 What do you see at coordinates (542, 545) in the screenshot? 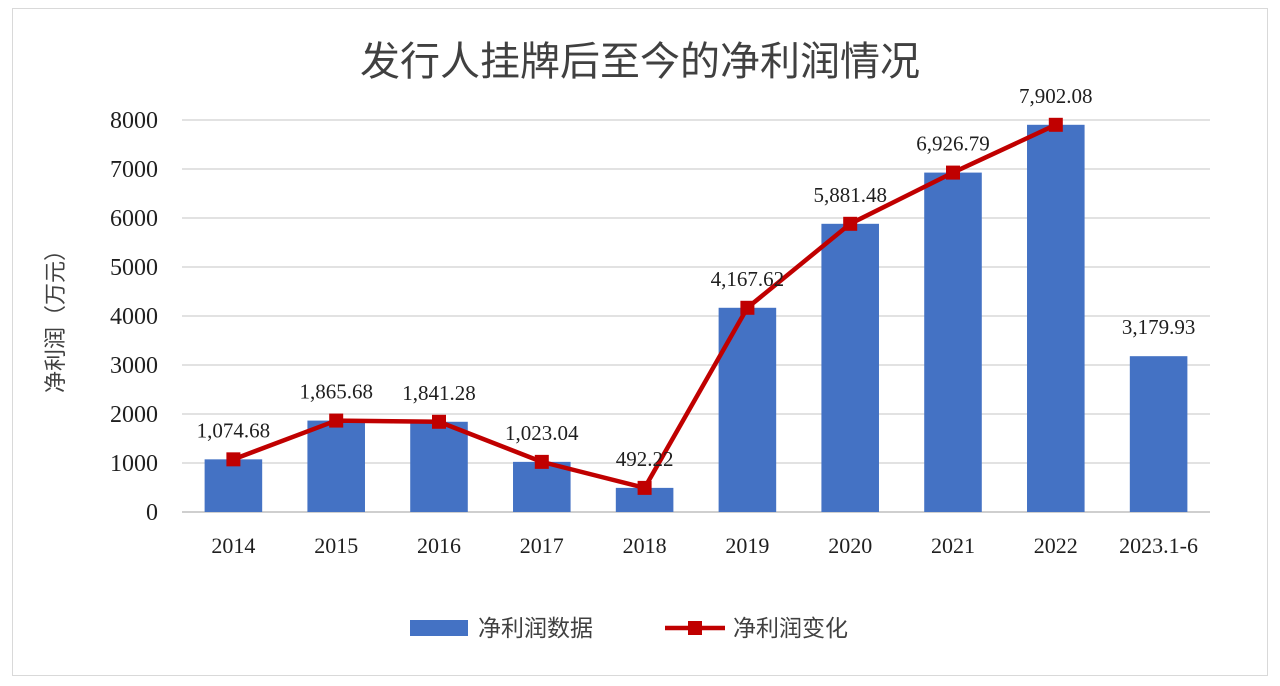
I see `x-tick-label: 2017` at bounding box center [542, 545].